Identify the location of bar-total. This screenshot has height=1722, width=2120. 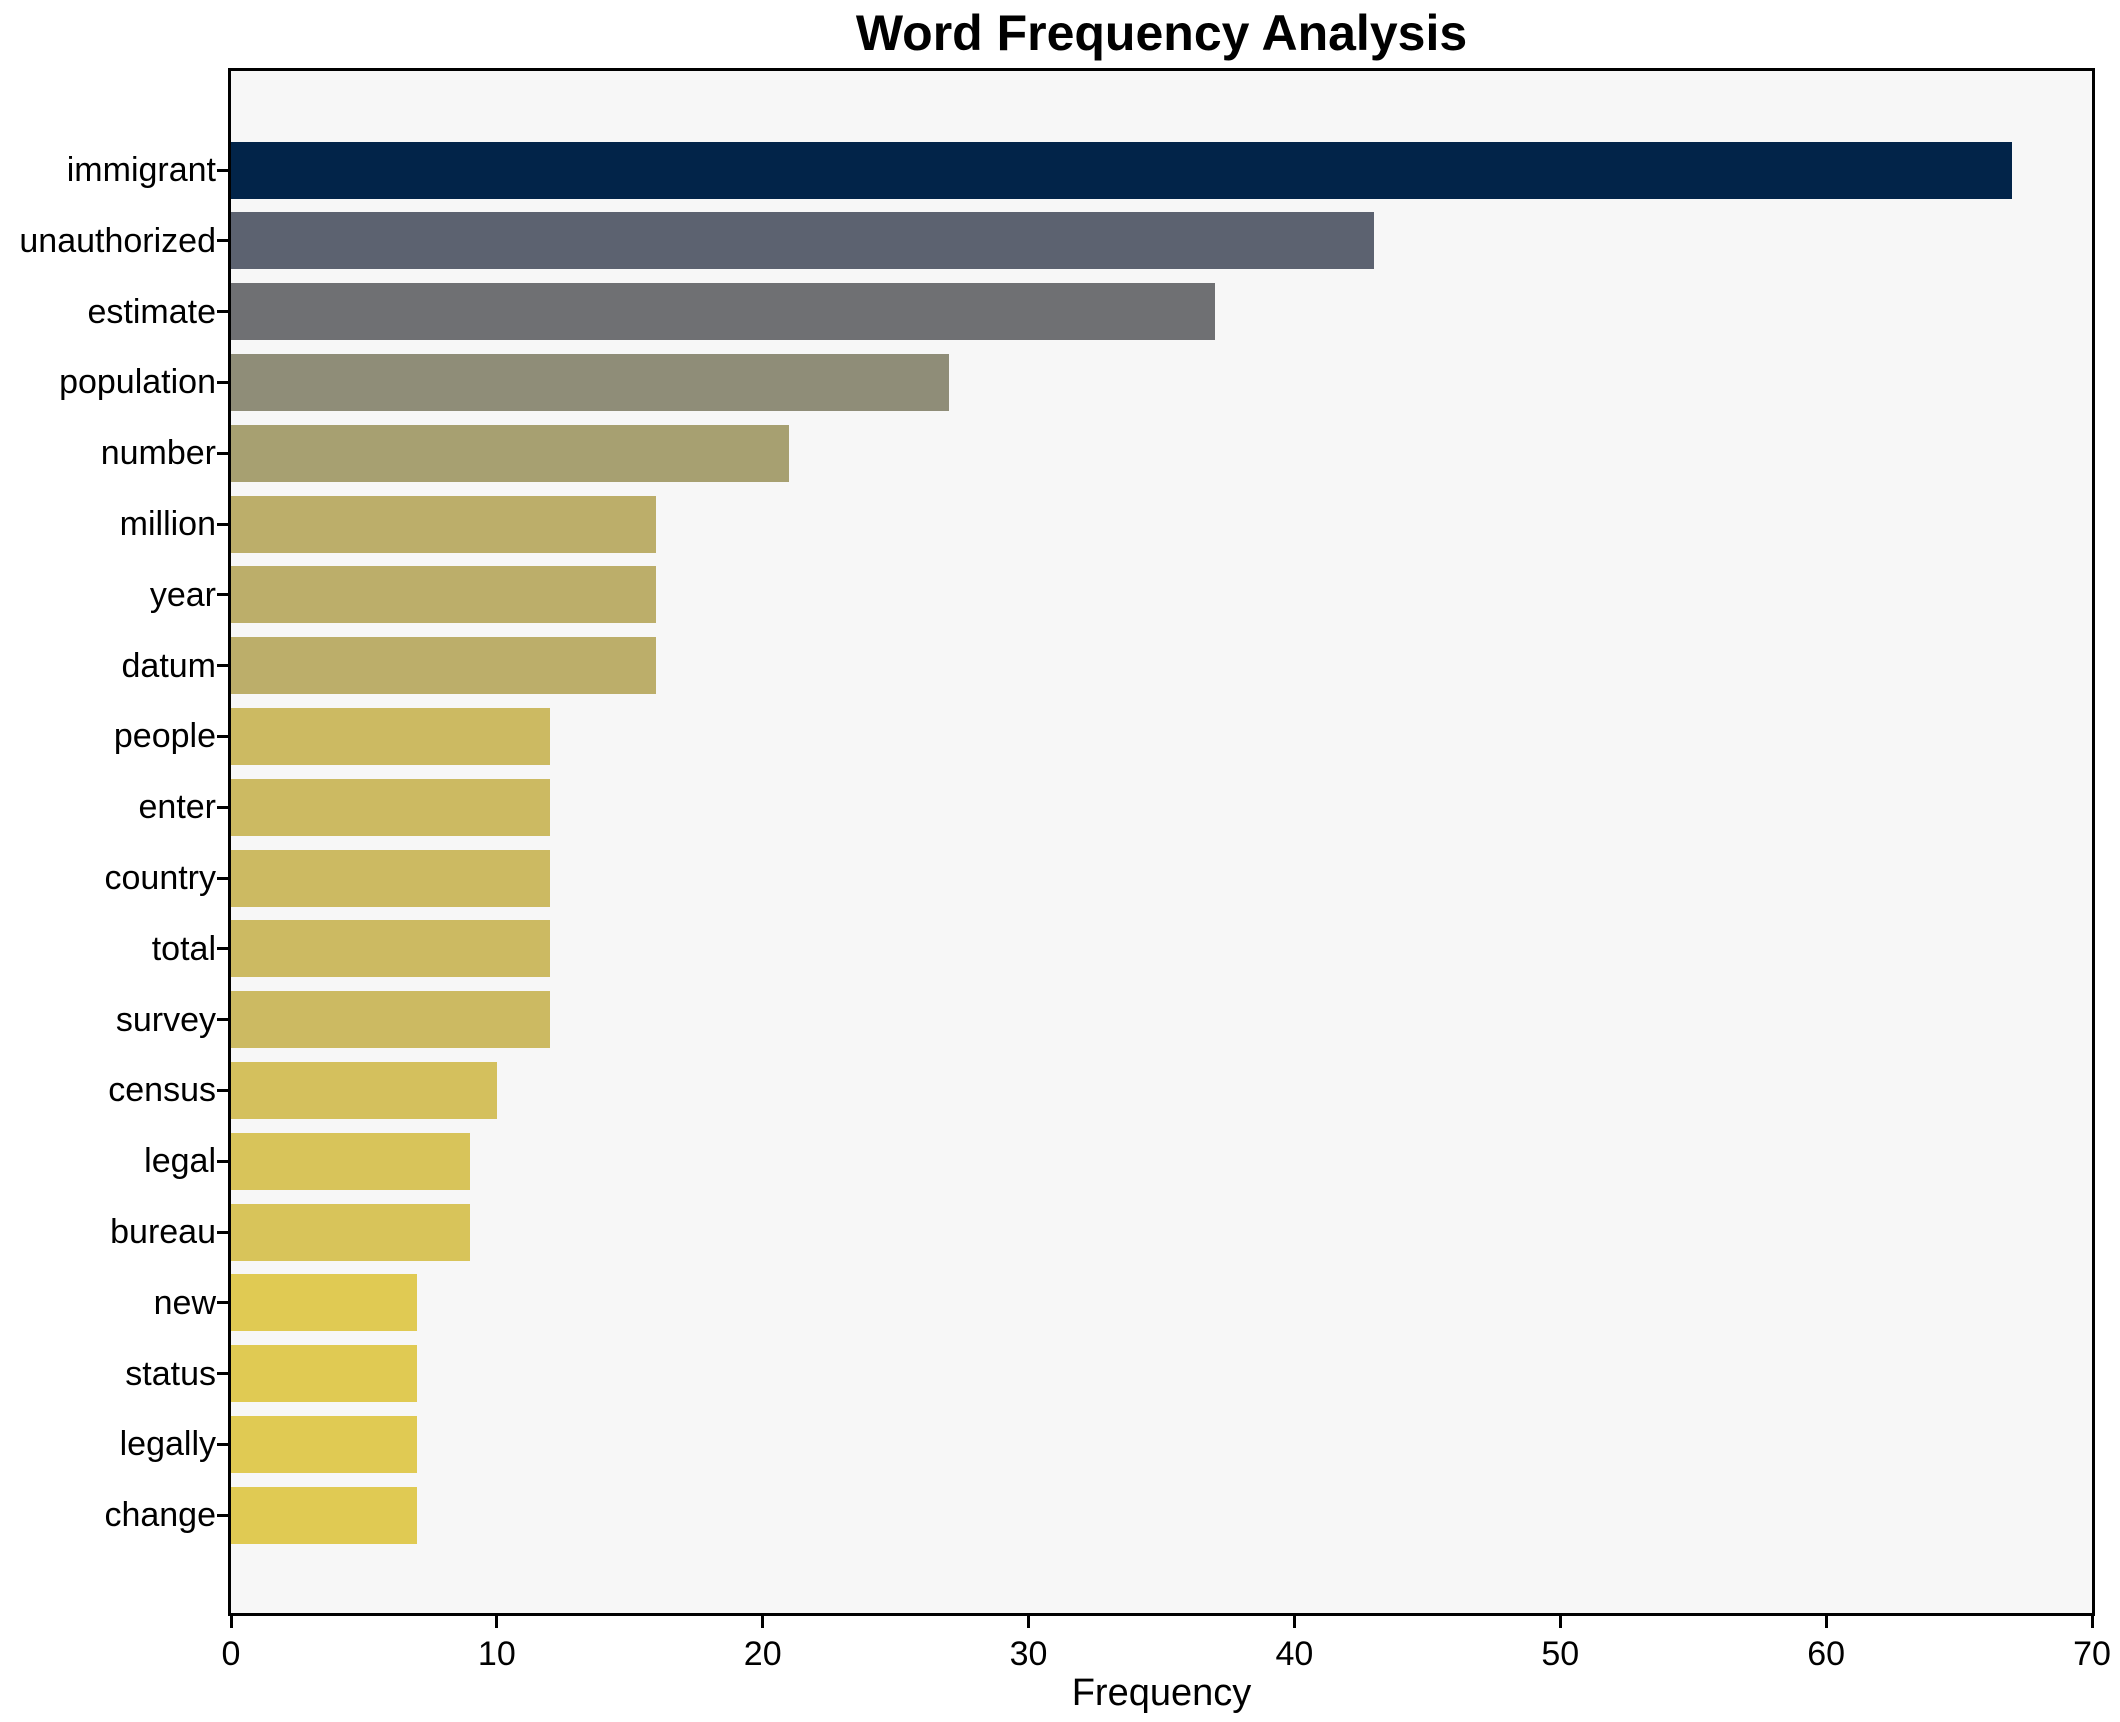
(391, 949).